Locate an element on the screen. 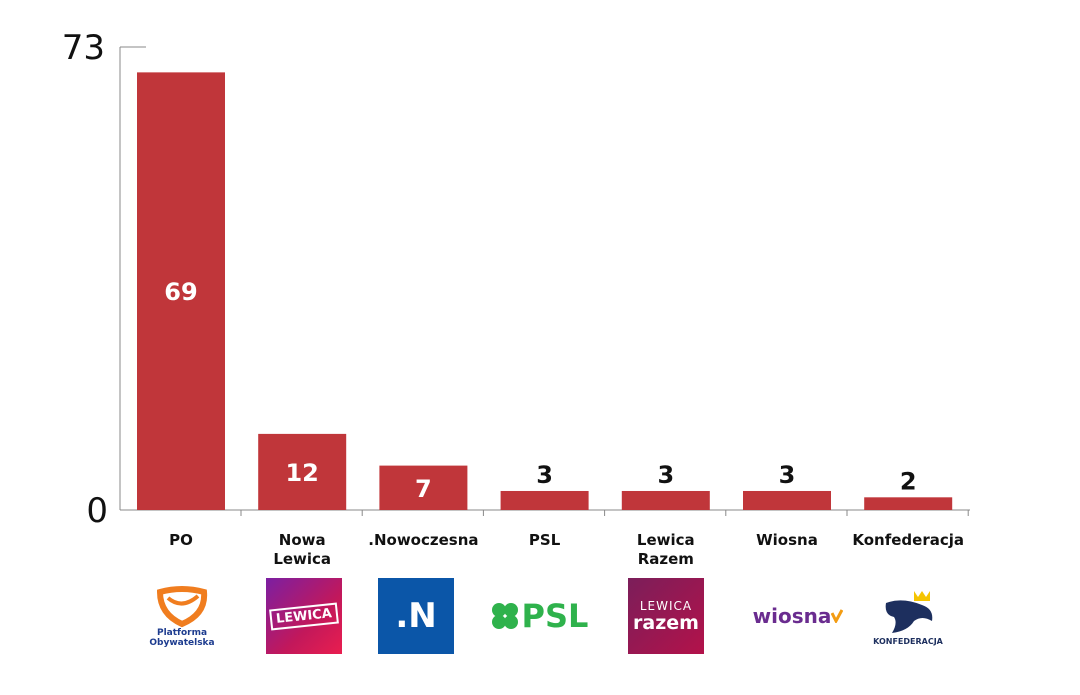 The image size is (1080, 695). data-label-0: 69 is located at coordinates (180, 292).